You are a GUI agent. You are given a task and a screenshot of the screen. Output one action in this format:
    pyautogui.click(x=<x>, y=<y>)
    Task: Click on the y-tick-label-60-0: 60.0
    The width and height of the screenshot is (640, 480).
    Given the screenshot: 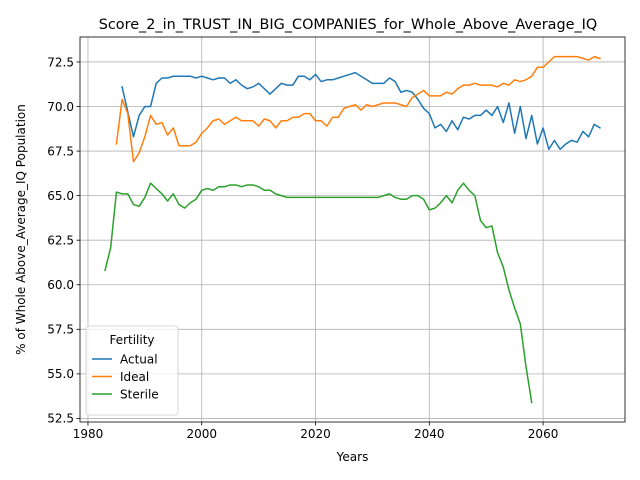 What is the action you would take?
    pyautogui.click(x=60, y=285)
    